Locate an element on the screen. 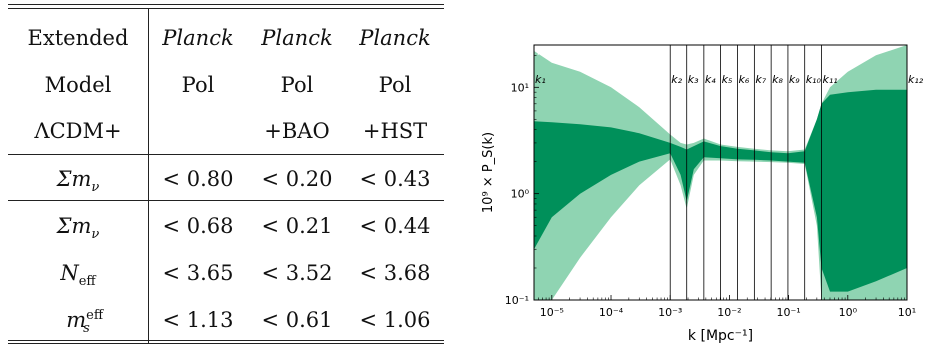  top-rule-double is located at coordinates (226, 8).